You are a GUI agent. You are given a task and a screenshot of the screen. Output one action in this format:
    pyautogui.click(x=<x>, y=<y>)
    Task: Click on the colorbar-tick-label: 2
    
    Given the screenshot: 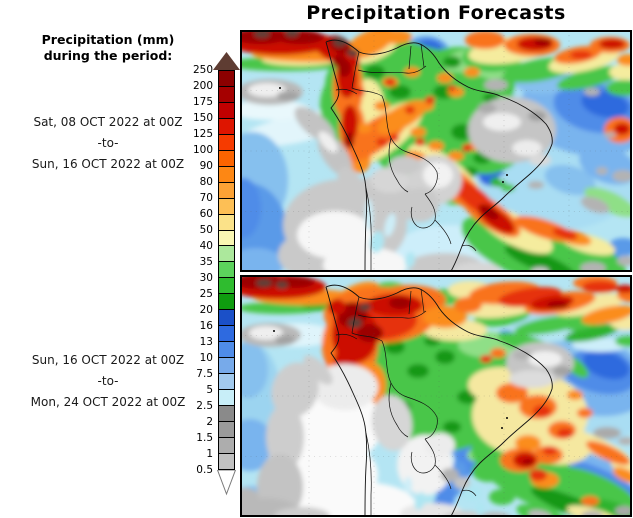 What is the action you would take?
    pyautogui.click(x=209, y=422)
    